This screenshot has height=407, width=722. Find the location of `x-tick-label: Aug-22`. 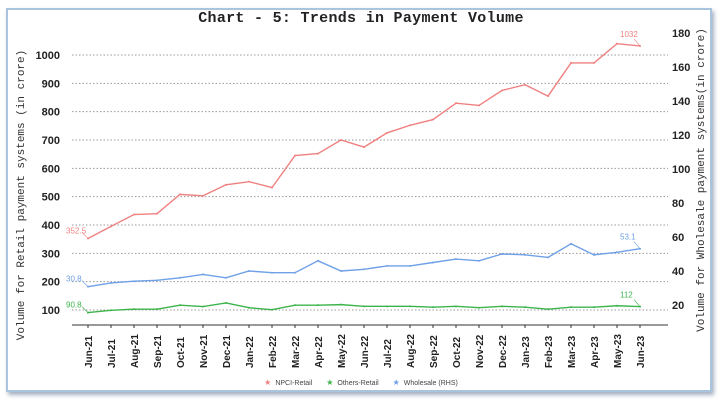

x-tick-label: Aug-22 is located at coordinates (411, 351).